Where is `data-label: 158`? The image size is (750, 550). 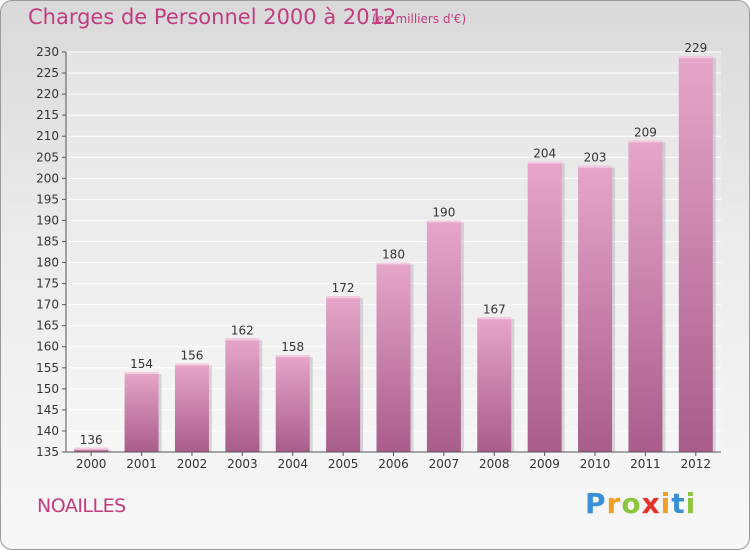 data-label: 158 is located at coordinates (292, 347).